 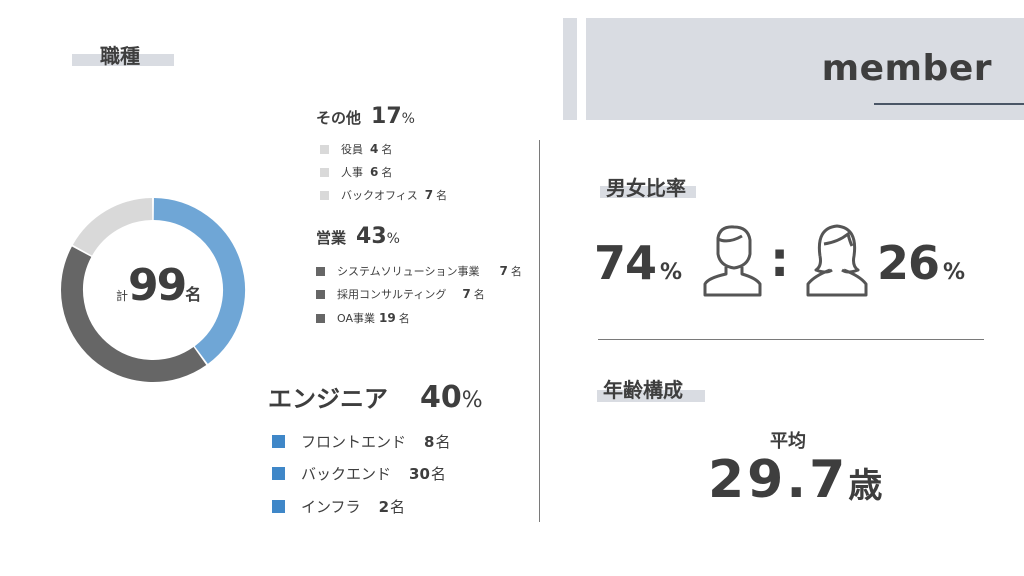 I want to click on list-item: システムソリューション事業 7 名, so click(x=419, y=271).